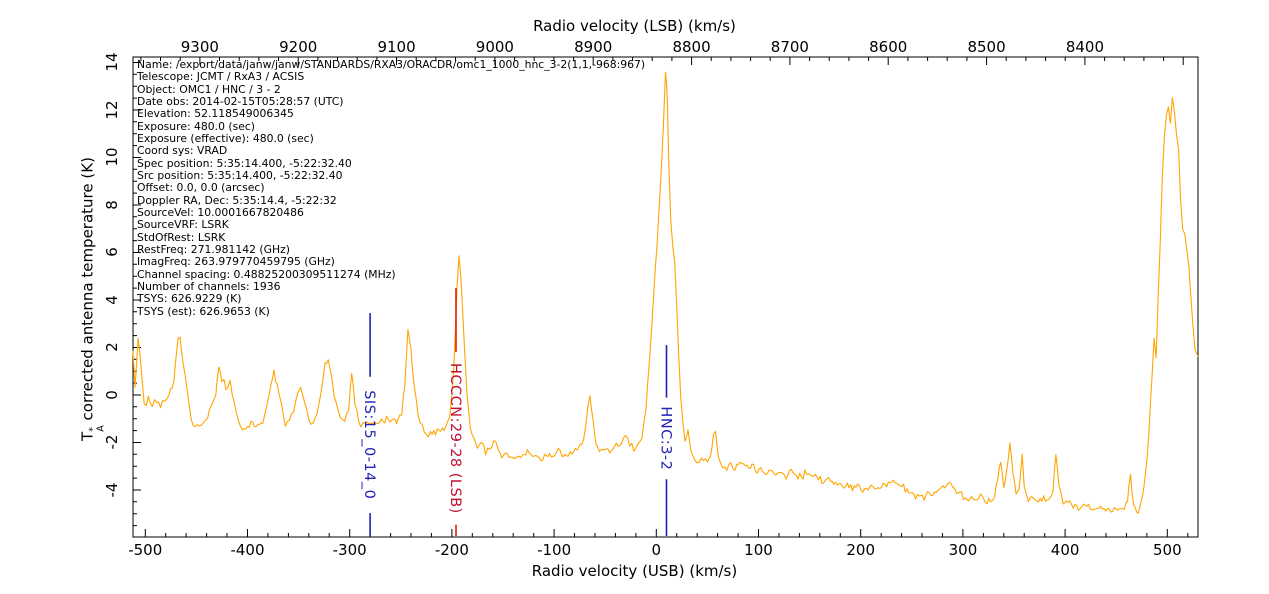 The image size is (1269, 594). Describe the element at coordinates (221, 77) in the screenshot. I see `metadata-line: Telescope: JCMT / RxA3 / ACSIS` at that location.